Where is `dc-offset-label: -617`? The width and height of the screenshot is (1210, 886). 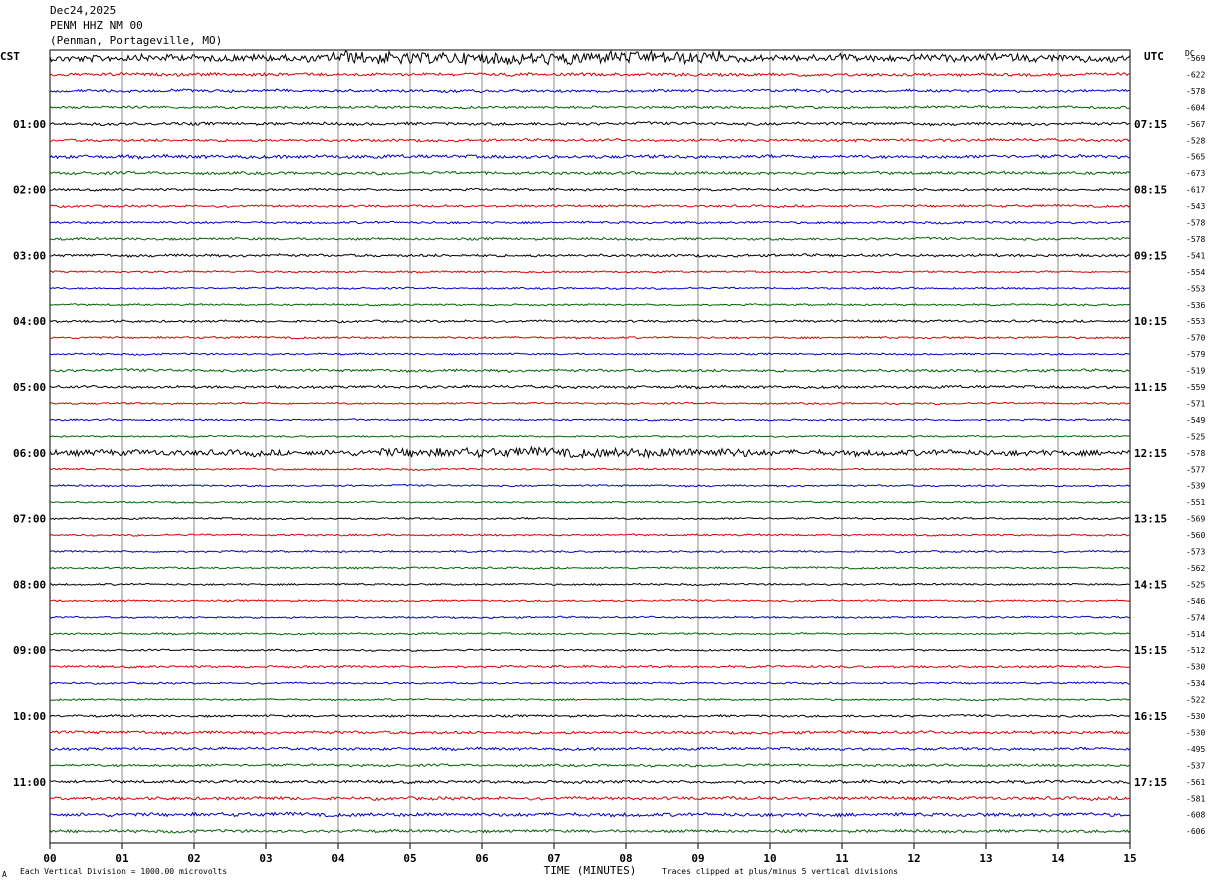 dc-offset-label: -617 is located at coordinates (1195, 190).